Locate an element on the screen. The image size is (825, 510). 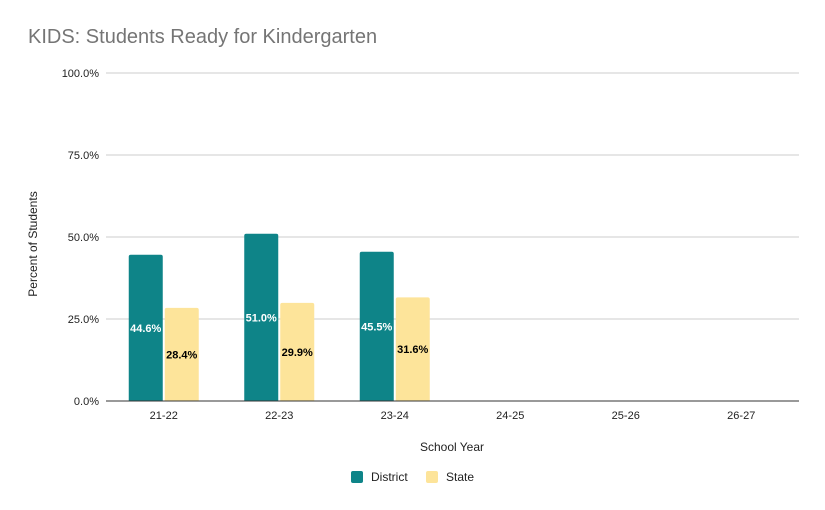
x-tick-label: 22-23 is located at coordinates (279, 416).